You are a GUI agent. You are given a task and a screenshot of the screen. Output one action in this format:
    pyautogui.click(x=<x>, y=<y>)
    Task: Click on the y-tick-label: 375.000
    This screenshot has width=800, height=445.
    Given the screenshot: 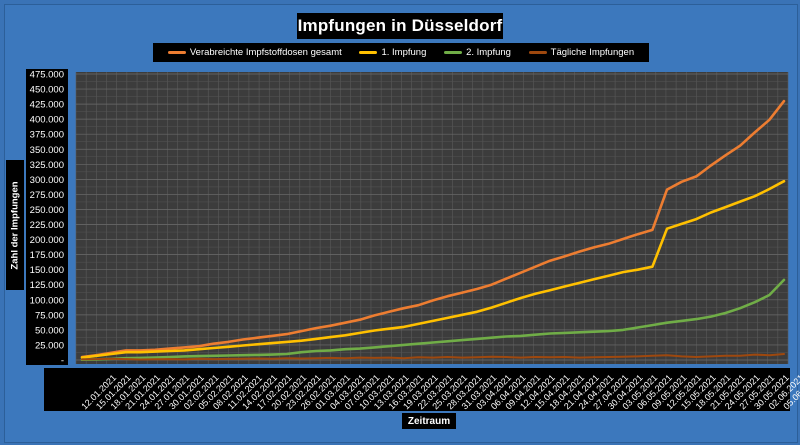 What is the action you would take?
    pyautogui.click(x=47, y=135)
    